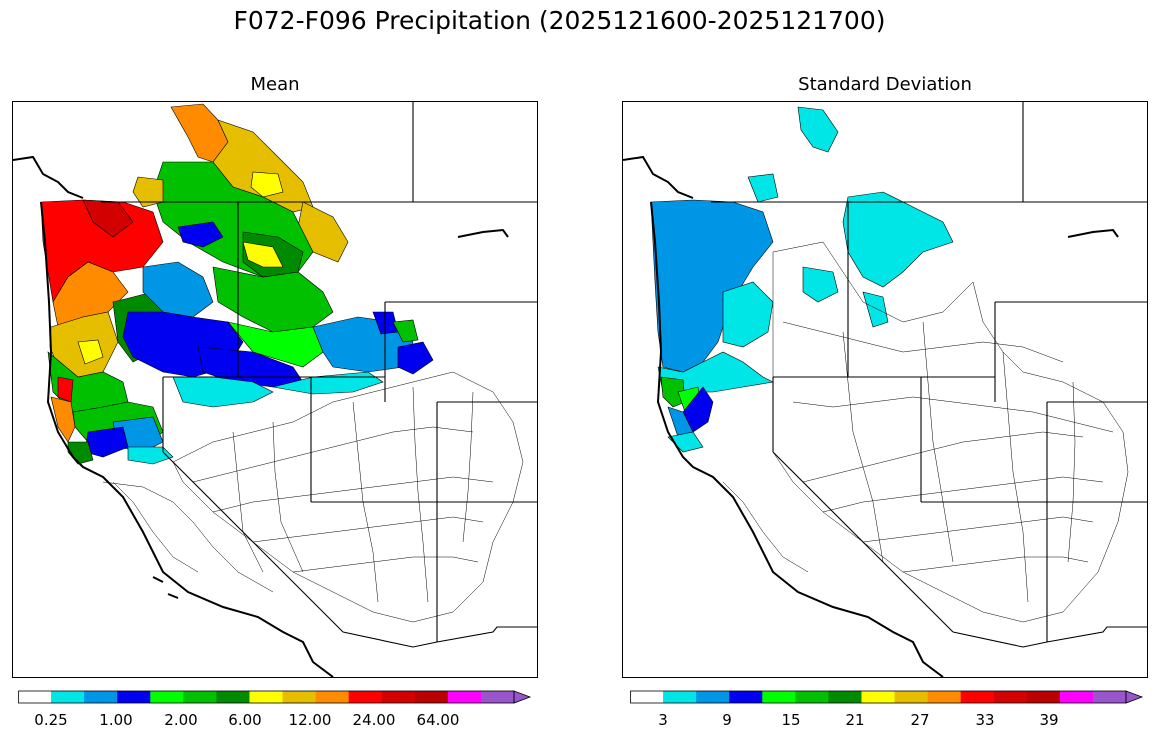 Image resolution: width=1159 pixels, height=741 pixels. I want to click on std-colorbar-extend-arrow, so click(1134, 697).